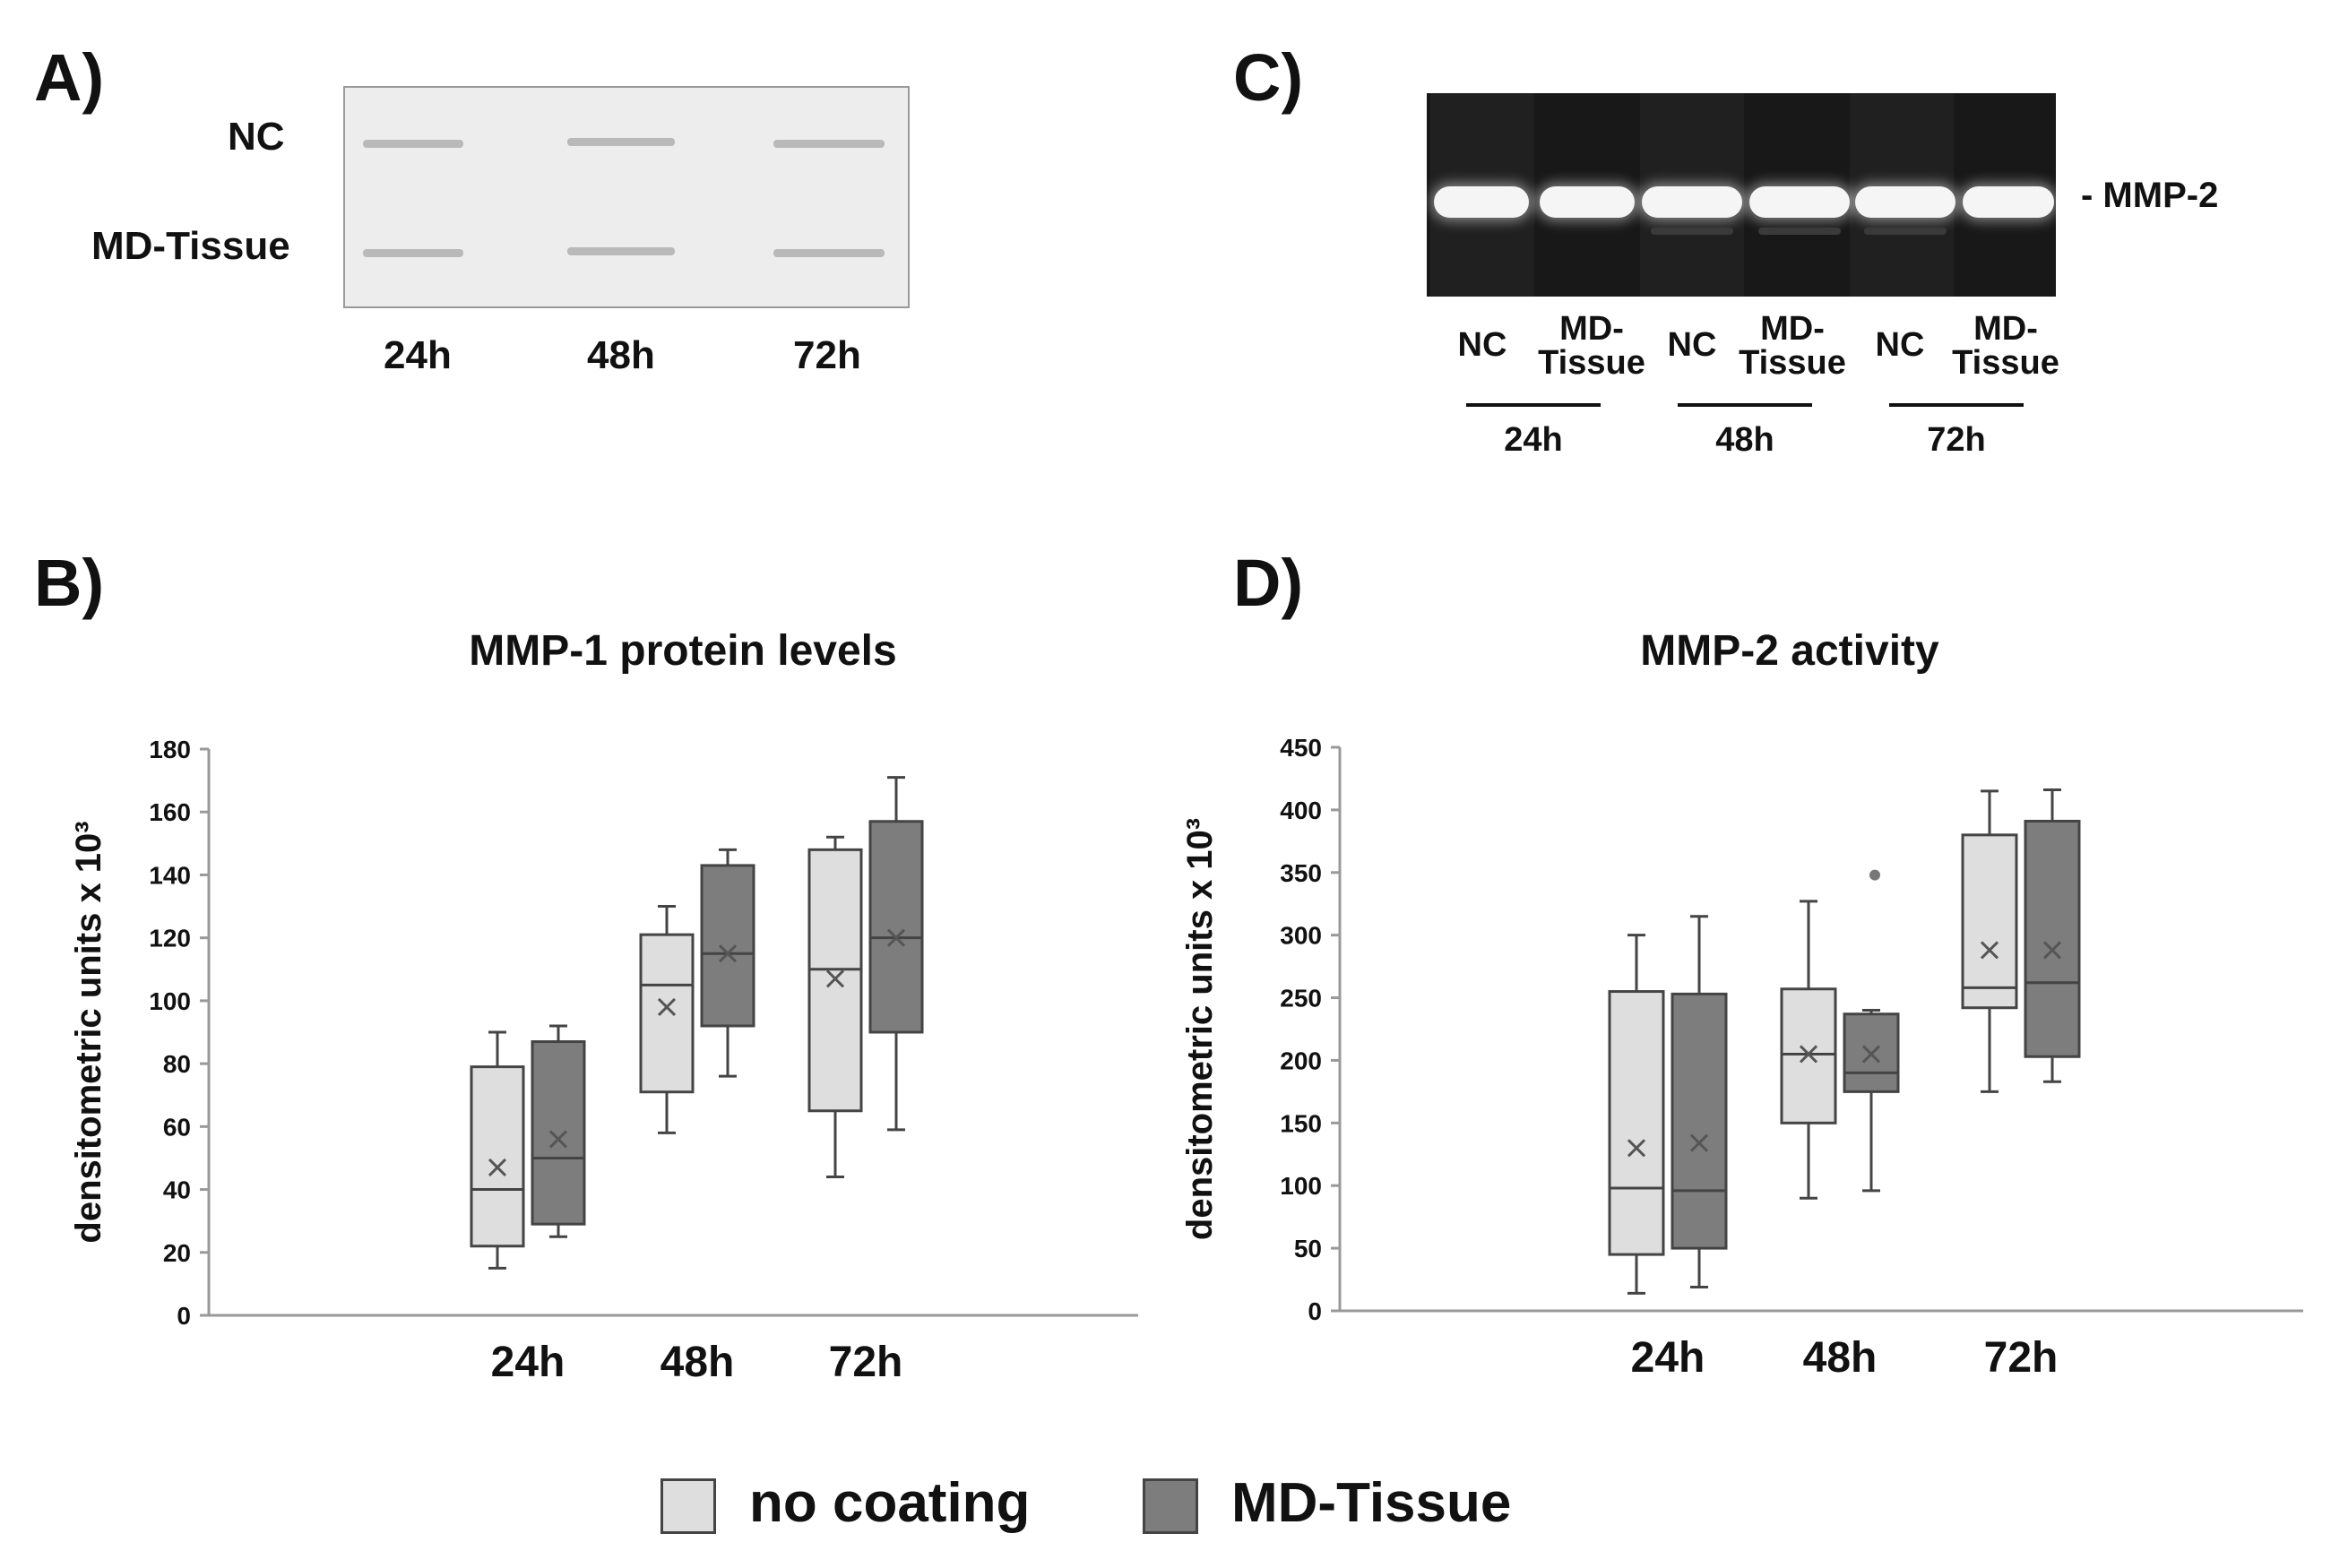 This screenshot has height=1568, width=2331. What do you see at coordinates (1301, 1123) in the screenshot?
I see `y-tick-label: 150` at bounding box center [1301, 1123].